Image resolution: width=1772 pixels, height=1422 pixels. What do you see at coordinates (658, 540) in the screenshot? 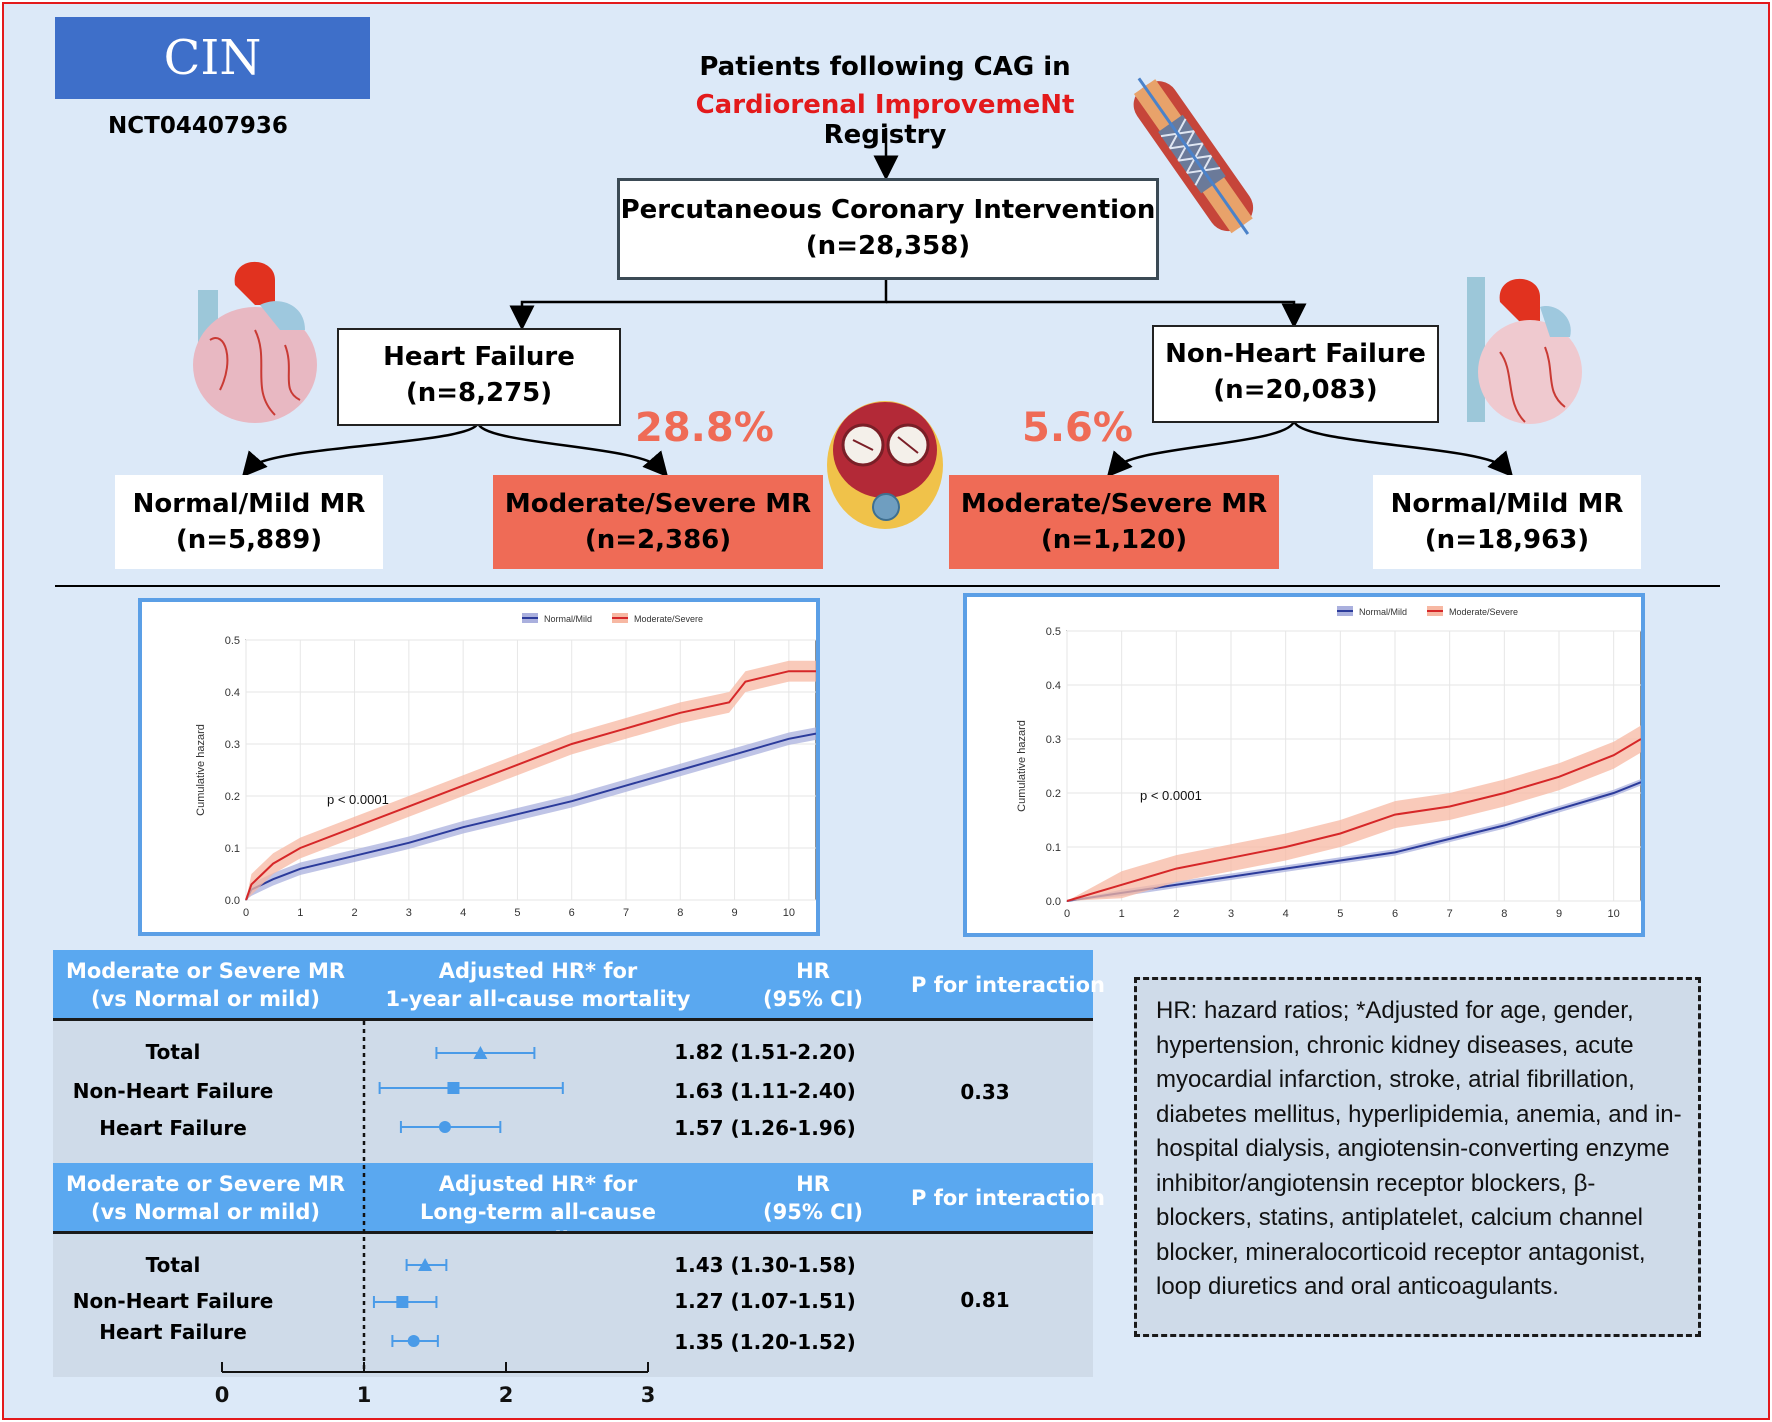
I see `hf-moderate-n: (n=2,386)` at bounding box center [658, 540].